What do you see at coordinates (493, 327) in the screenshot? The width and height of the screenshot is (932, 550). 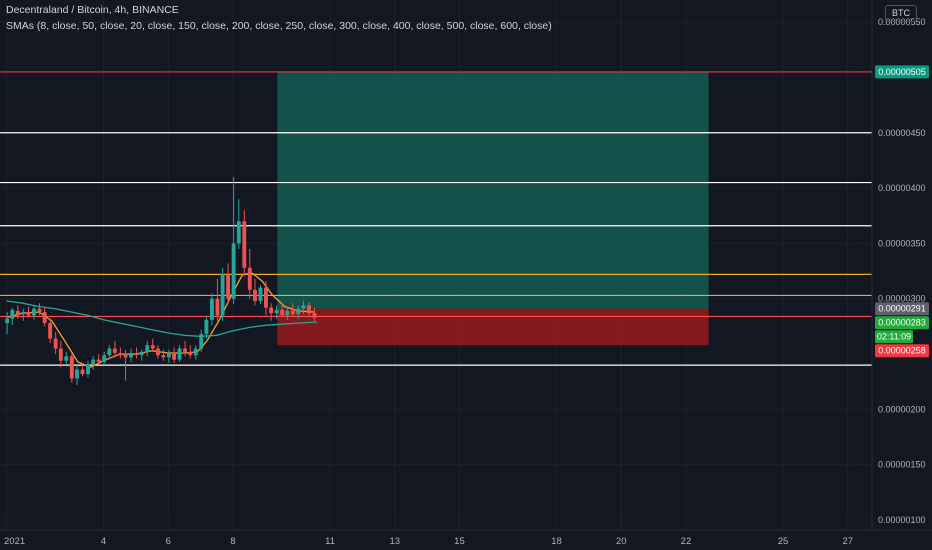 I see `position-stop-zone` at bounding box center [493, 327].